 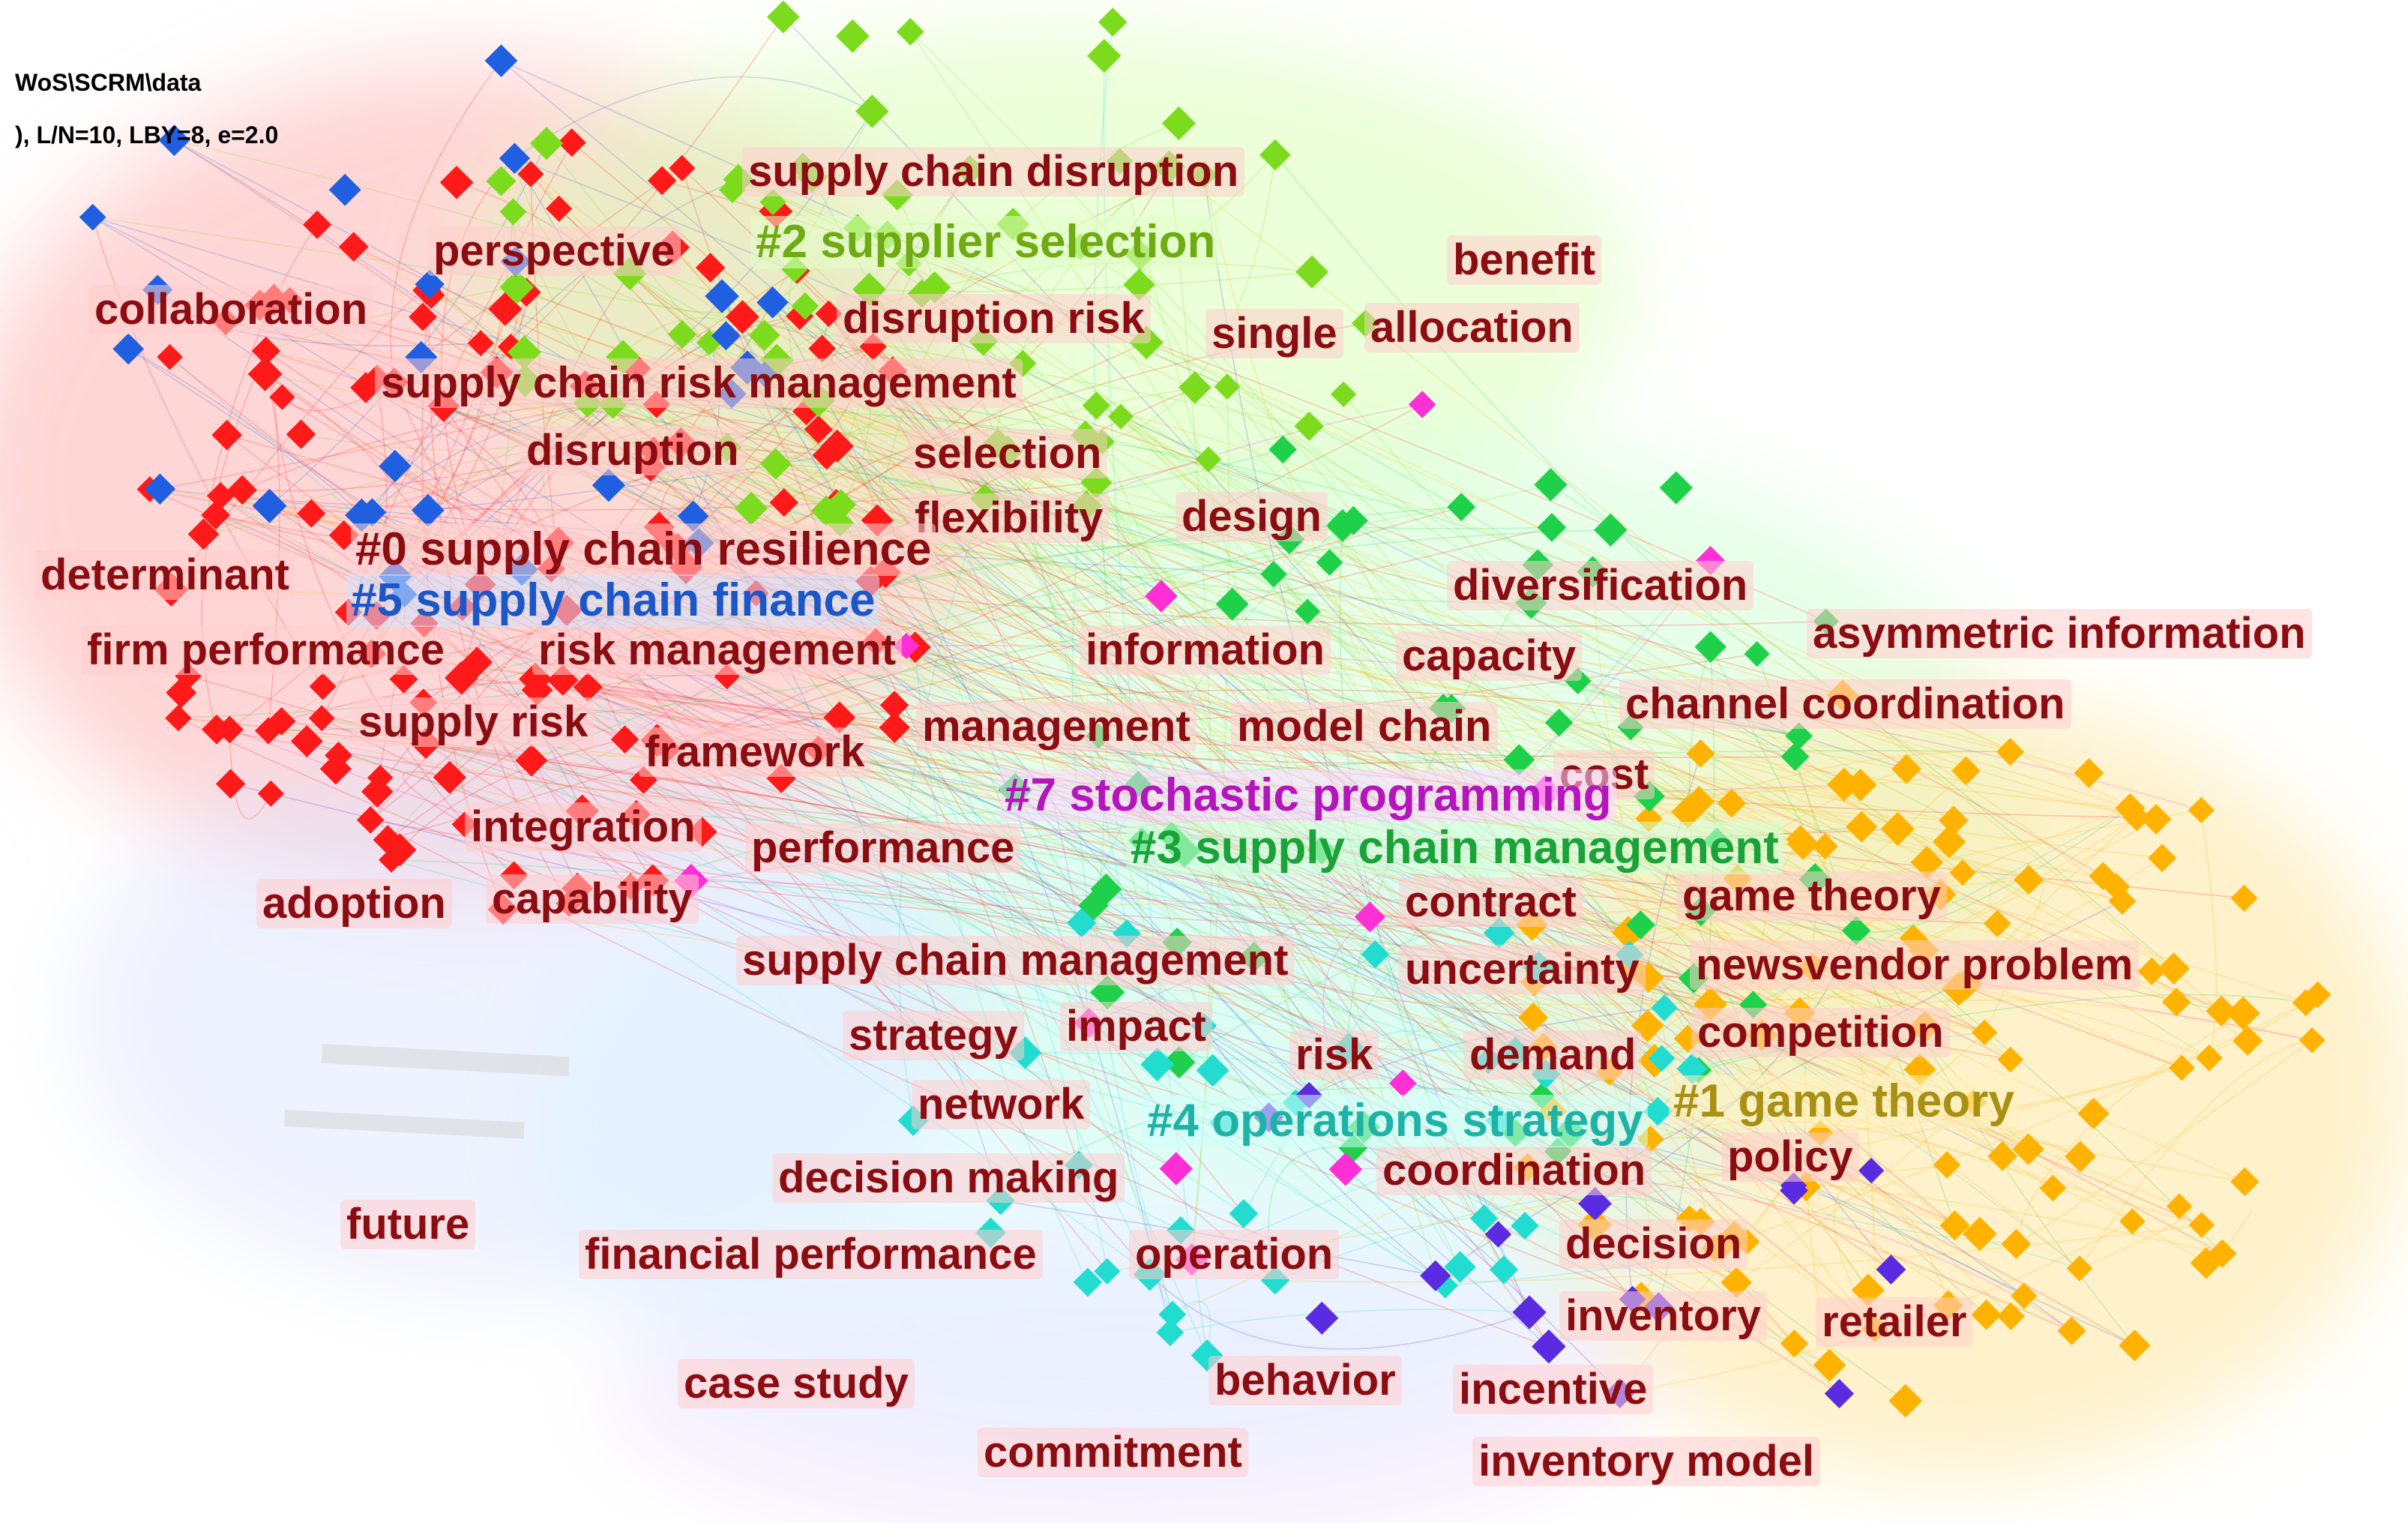 What do you see at coordinates (1015, 960) in the screenshot?
I see `keyword-label: supply chain management` at bounding box center [1015, 960].